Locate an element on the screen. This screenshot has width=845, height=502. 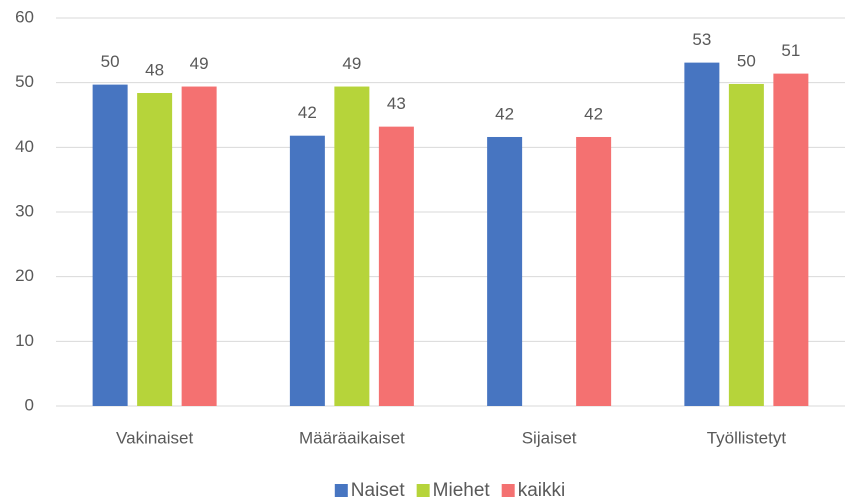
x-tick-label: Sijaiset is located at coordinates (549, 437).